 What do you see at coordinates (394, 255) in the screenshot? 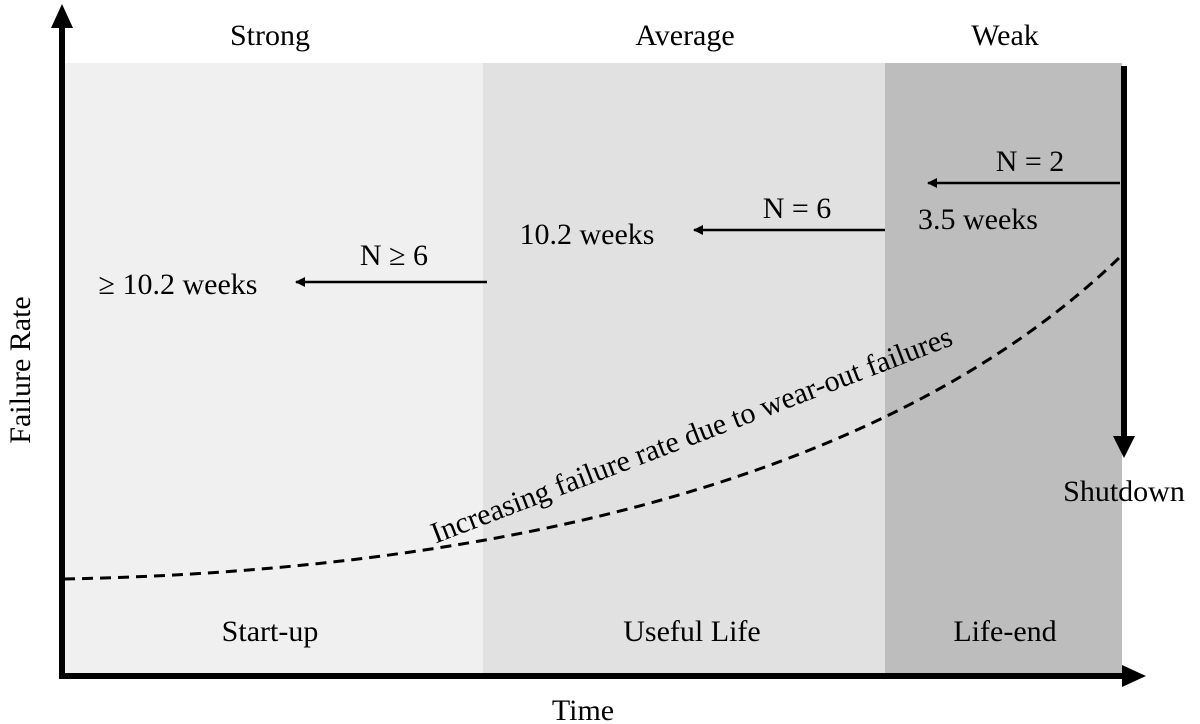
I see `n-label-strong: N ≥ 6` at bounding box center [394, 255].